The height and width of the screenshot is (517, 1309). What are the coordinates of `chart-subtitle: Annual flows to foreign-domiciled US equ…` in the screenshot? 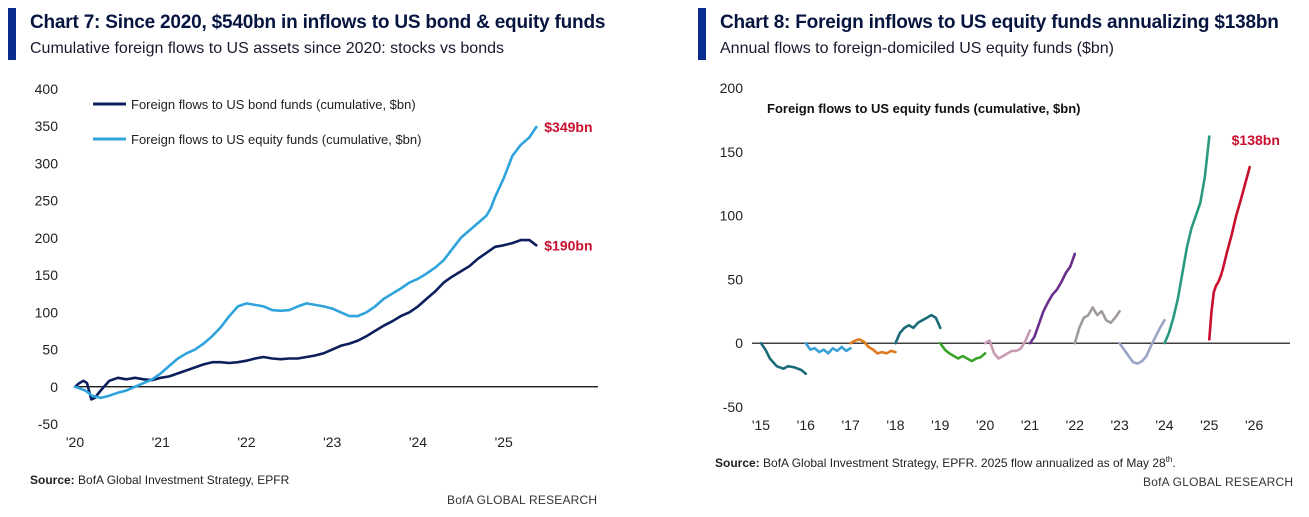 It's located at (917, 48).